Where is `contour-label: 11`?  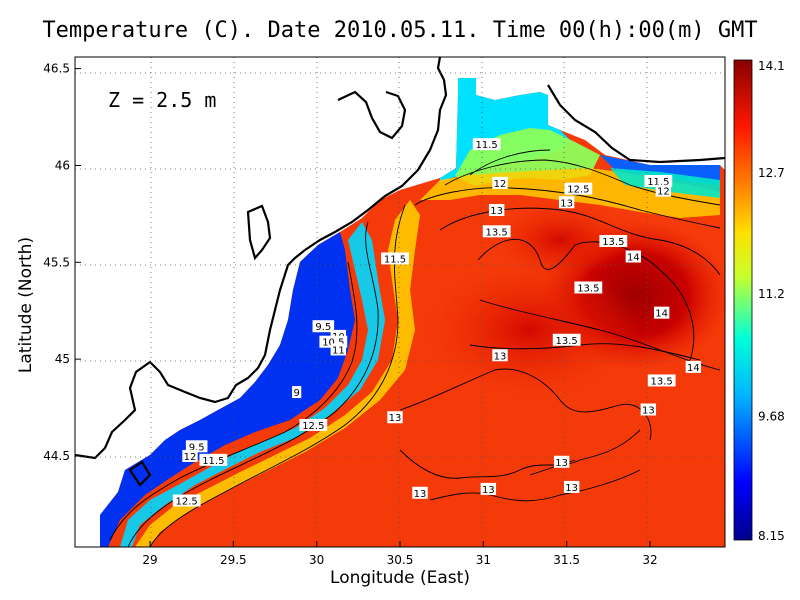
contour-label: 11 is located at coordinates (338, 349).